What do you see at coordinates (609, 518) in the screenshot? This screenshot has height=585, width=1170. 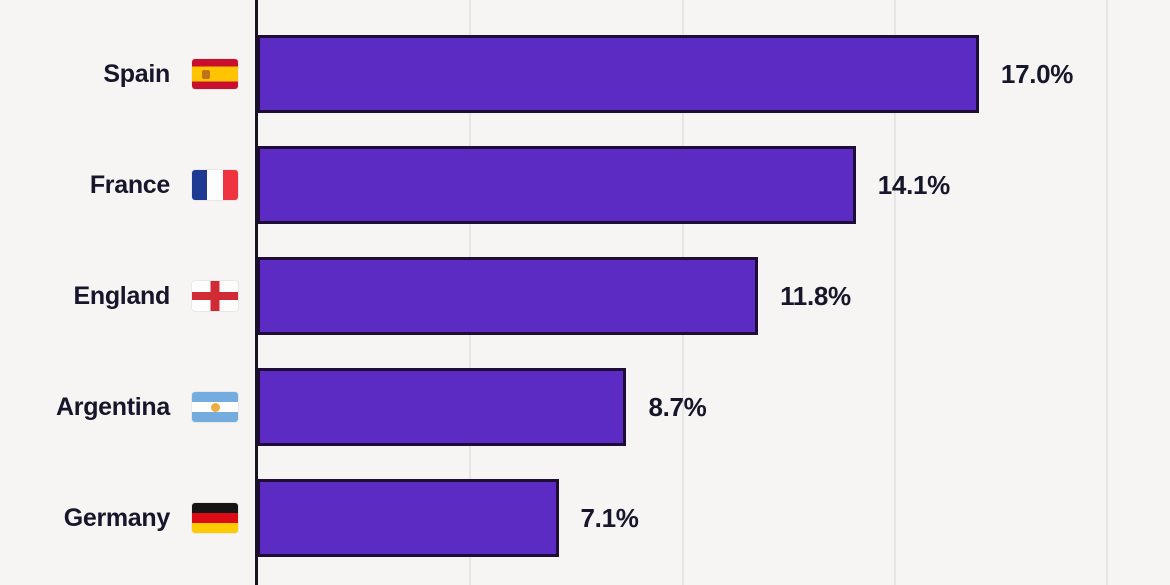 I see `value-label: 7.1%` at bounding box center [609, 518].